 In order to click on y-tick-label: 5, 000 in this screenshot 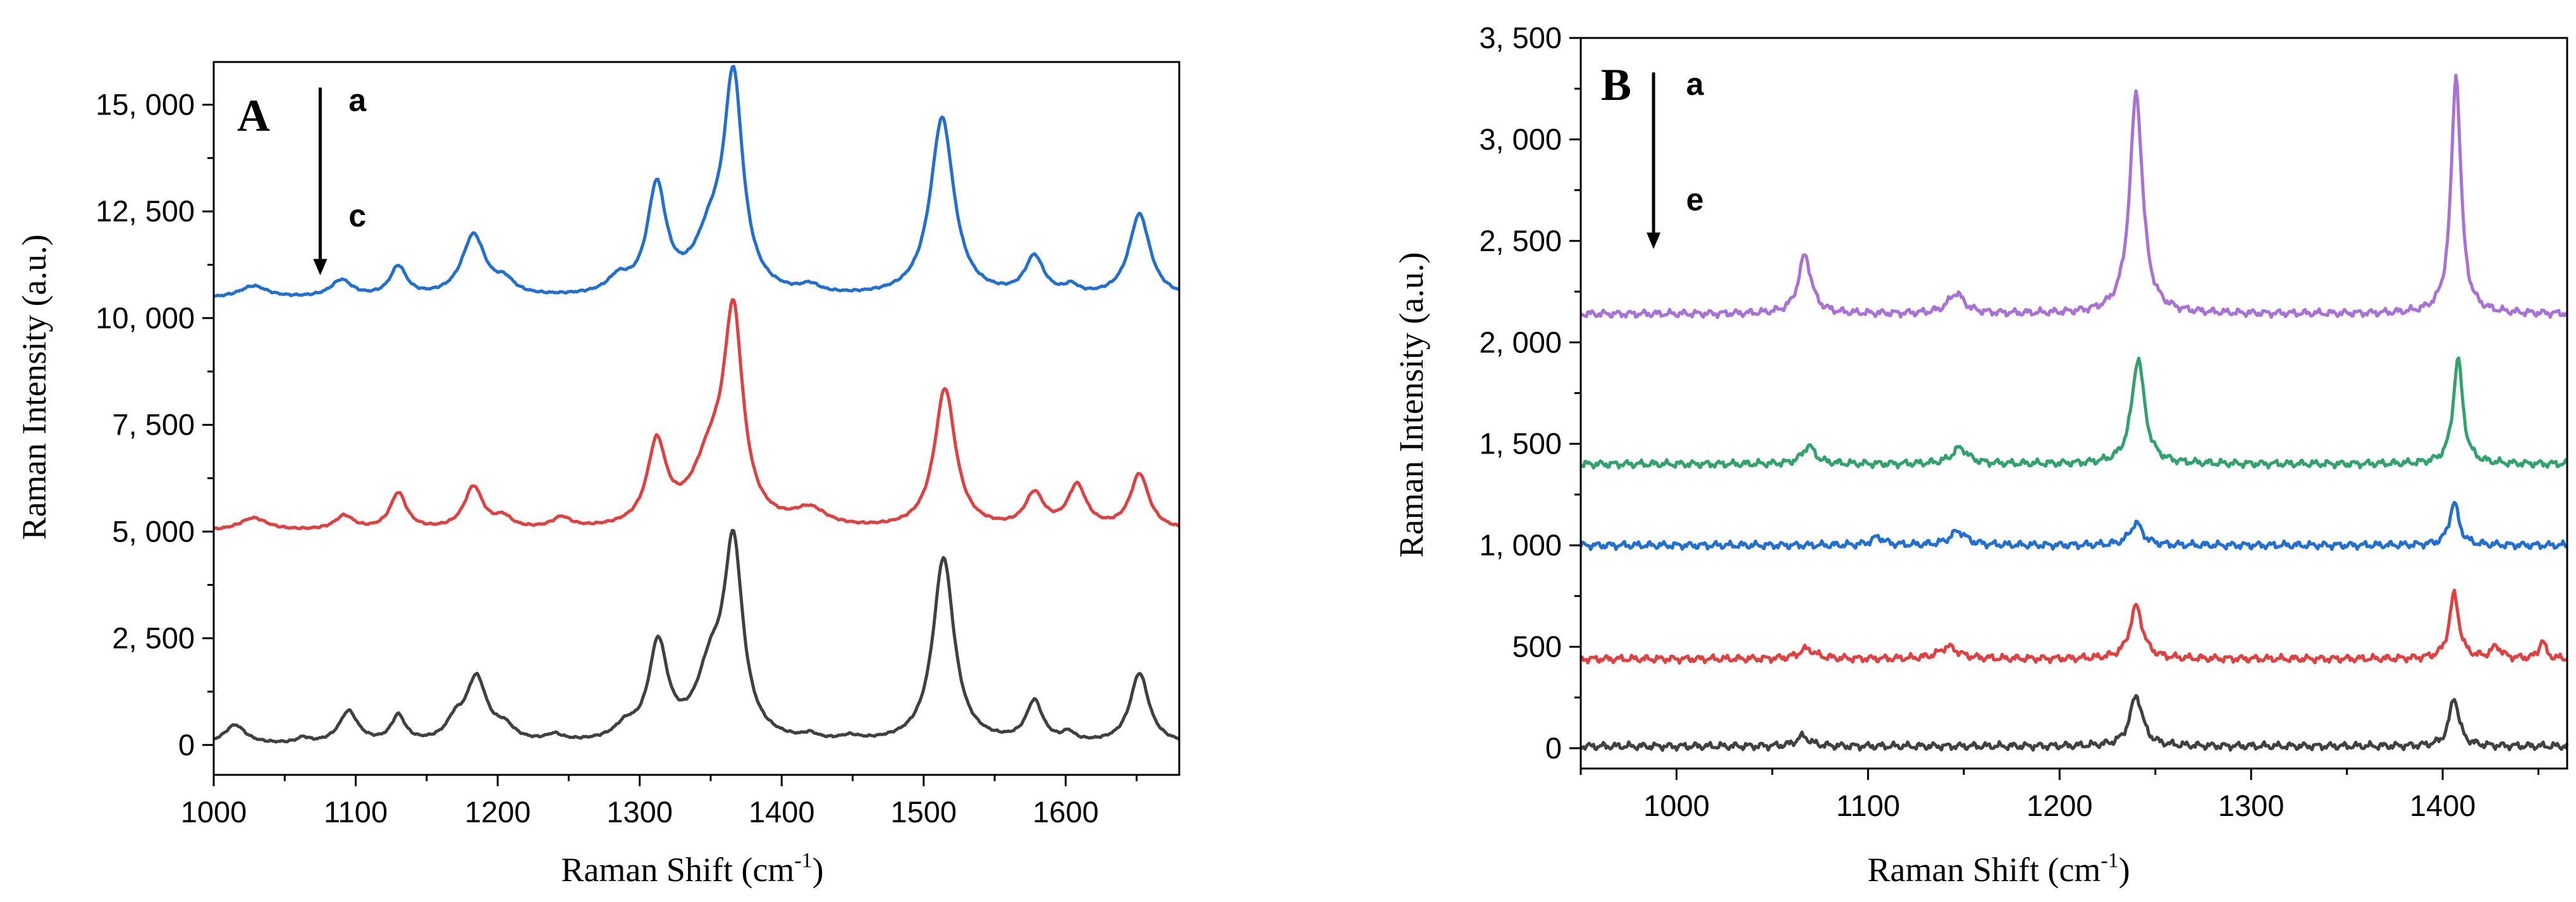, I will do `click(153, 531)`.